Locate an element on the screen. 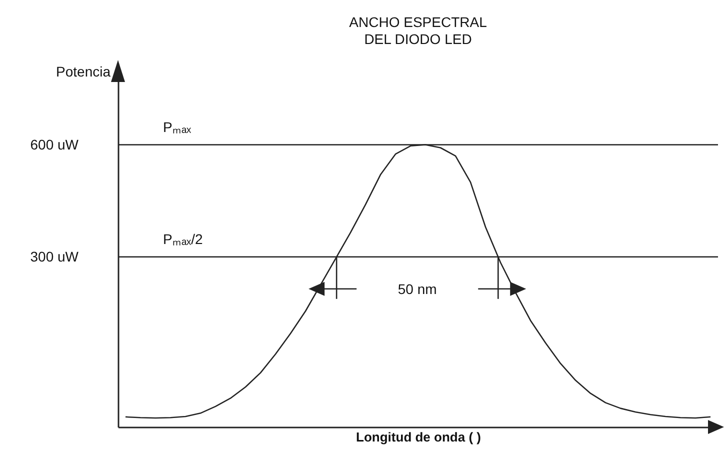 The height and width of the screenshot is (453, 726). y-tick-label: 600 uW is located at coordinates (55, 144).